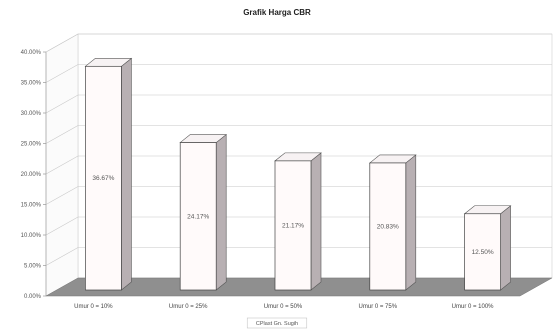 The width and height of the screenshot is (554, 331). I want to click on y-tick-label: 25.00%, so click(31, 145).